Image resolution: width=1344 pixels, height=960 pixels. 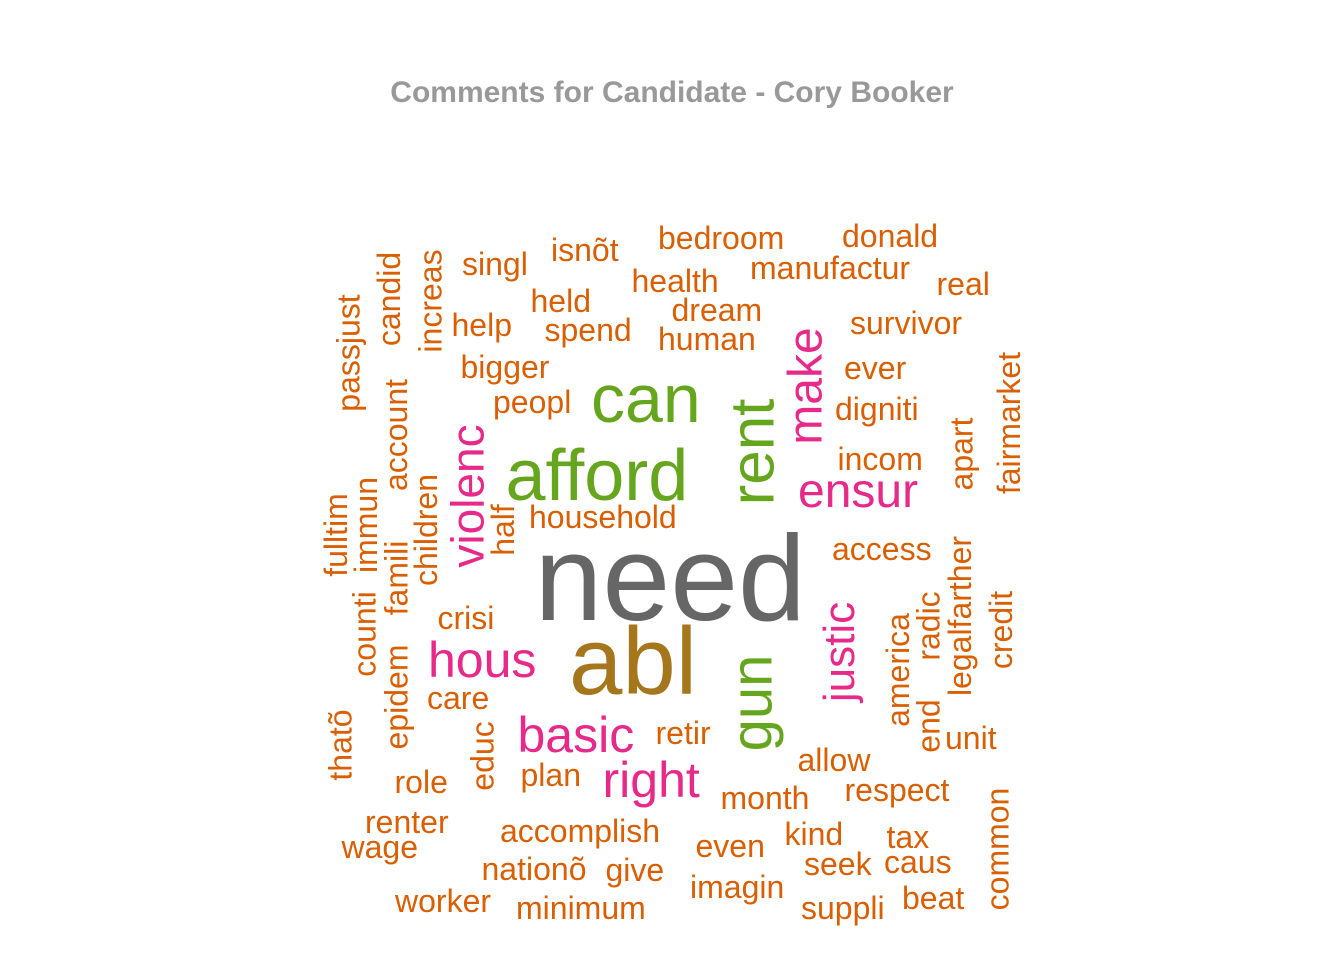 What do you see at coordinates (843, 908) in the screenshot?
I see `word-suppli: suppli` at bounding box center [843, 908].